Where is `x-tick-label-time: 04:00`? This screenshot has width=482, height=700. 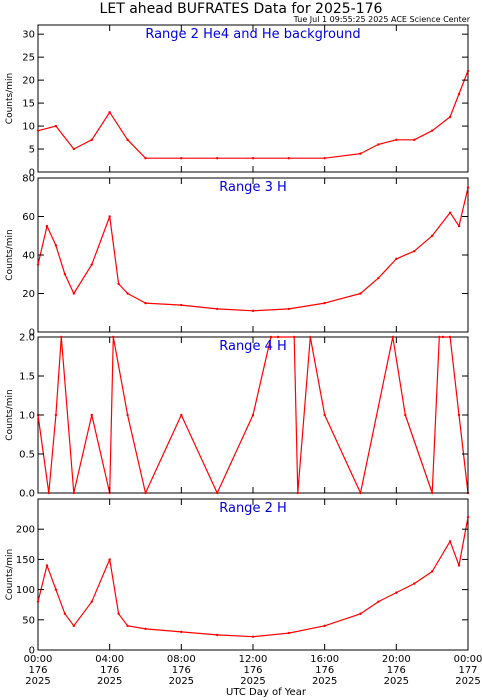 x-tick-label-time: 04:00 is located at coordinates (109, 659).